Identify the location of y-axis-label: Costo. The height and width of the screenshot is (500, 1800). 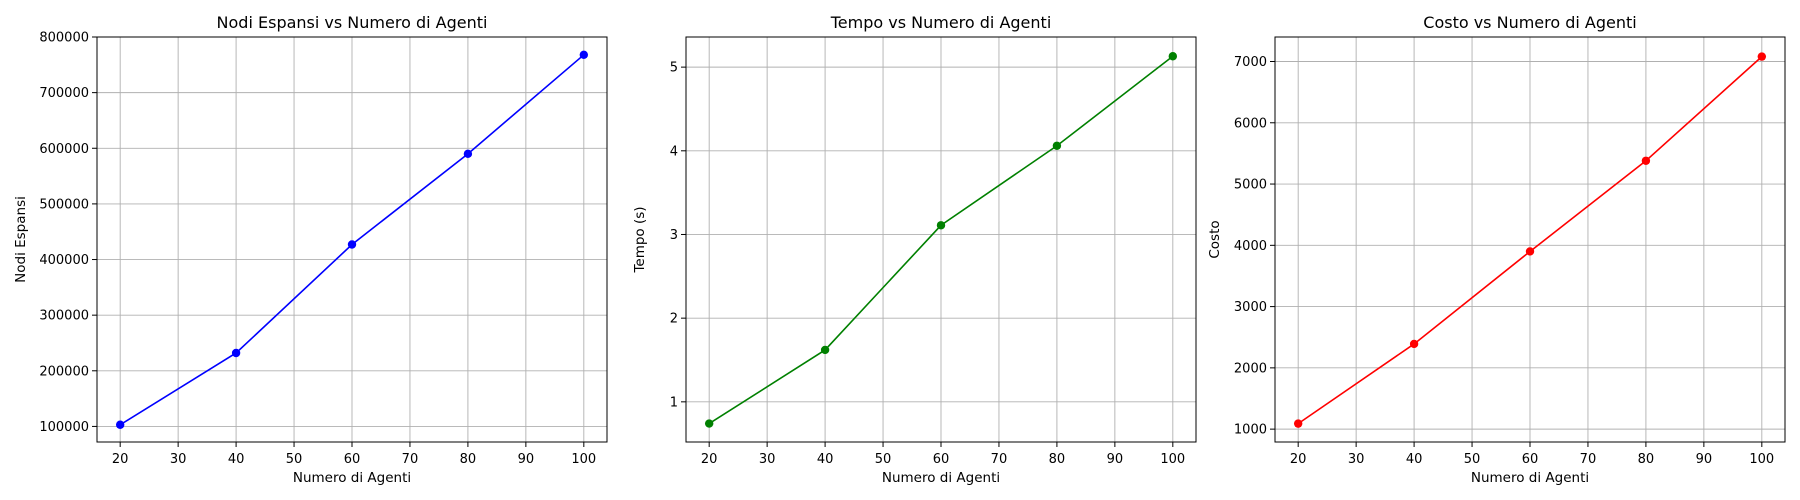
(1215, 239).